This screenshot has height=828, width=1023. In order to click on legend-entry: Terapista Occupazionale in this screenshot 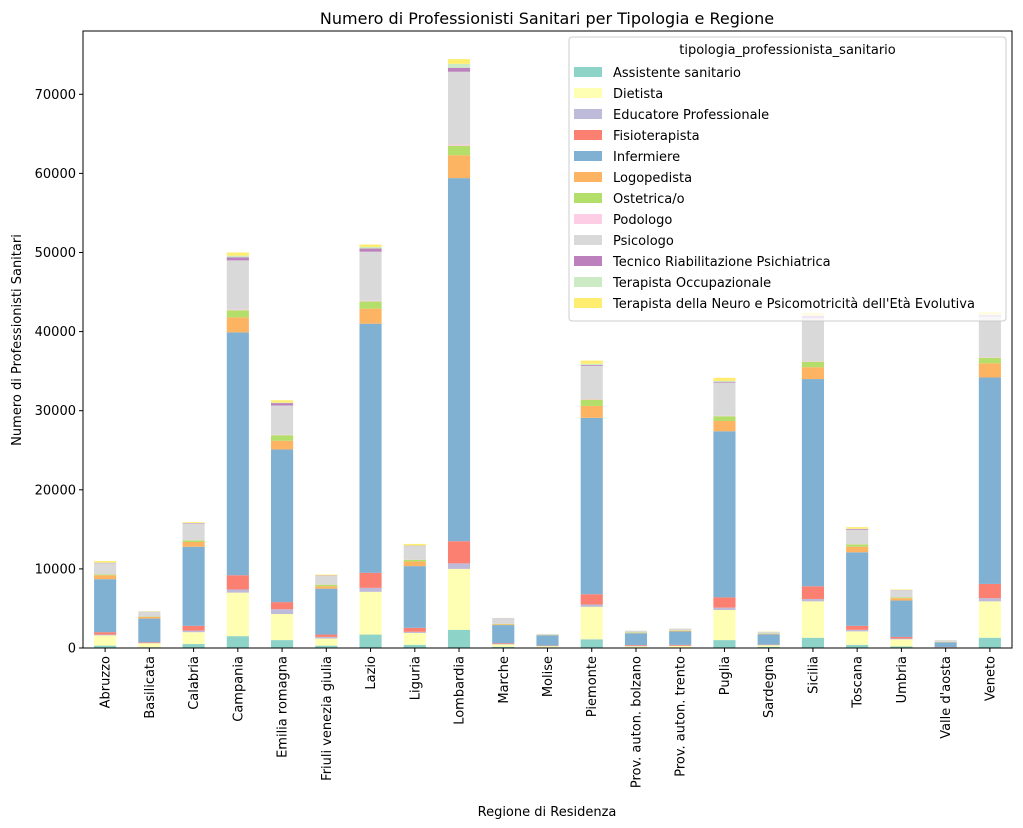, I will do `click(691, 283)`.